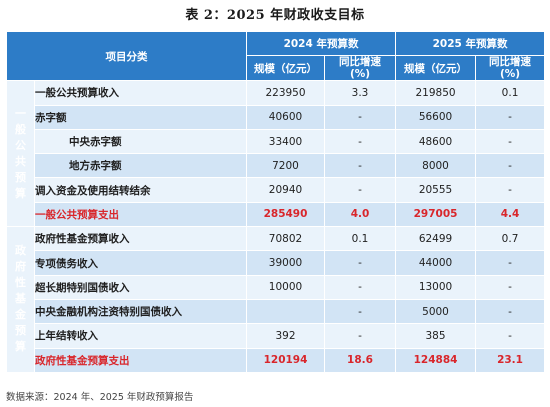 Image resolution: width=550 pixels, height=407 pixels. I want to click on table-row: 专项债务收入 39000 - 44000 -, so click(276, 263).